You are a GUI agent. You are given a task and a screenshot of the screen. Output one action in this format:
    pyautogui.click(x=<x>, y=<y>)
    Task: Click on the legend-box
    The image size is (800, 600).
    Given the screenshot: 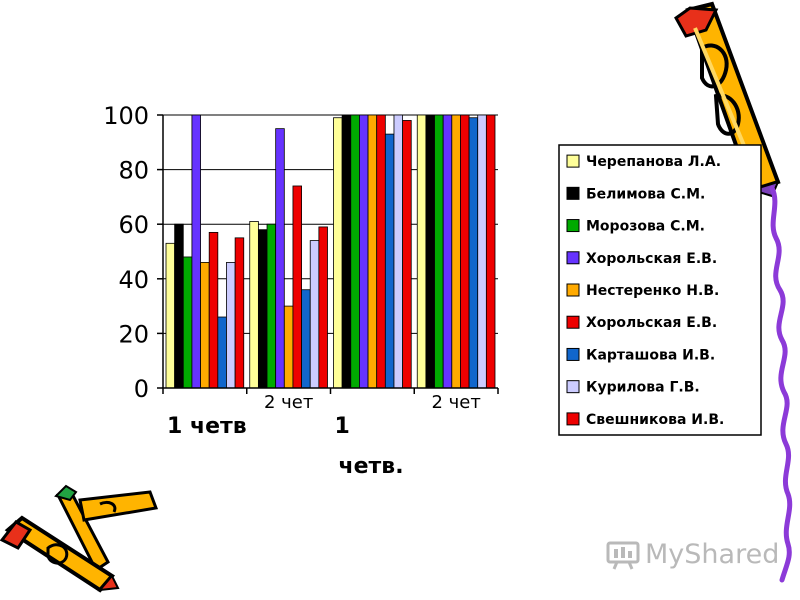 What is the action you would take?
    pyautogui.click(x=660, y=290)
    